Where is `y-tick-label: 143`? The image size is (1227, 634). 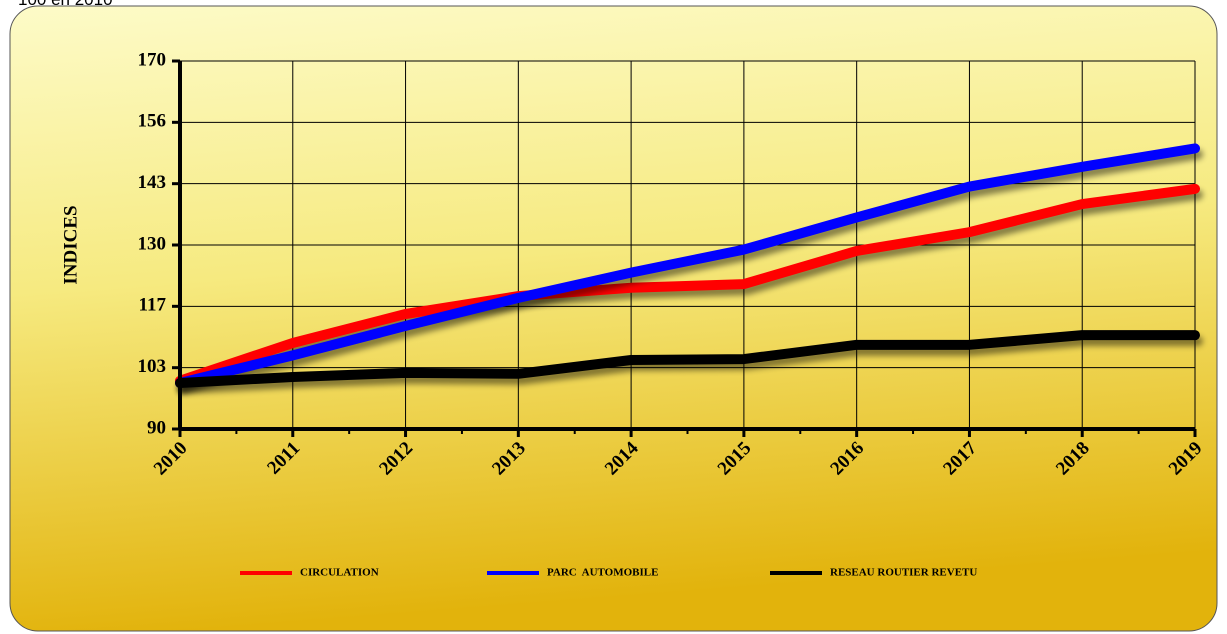
y-tick-label: 143 is located at coordinates (152, 182).